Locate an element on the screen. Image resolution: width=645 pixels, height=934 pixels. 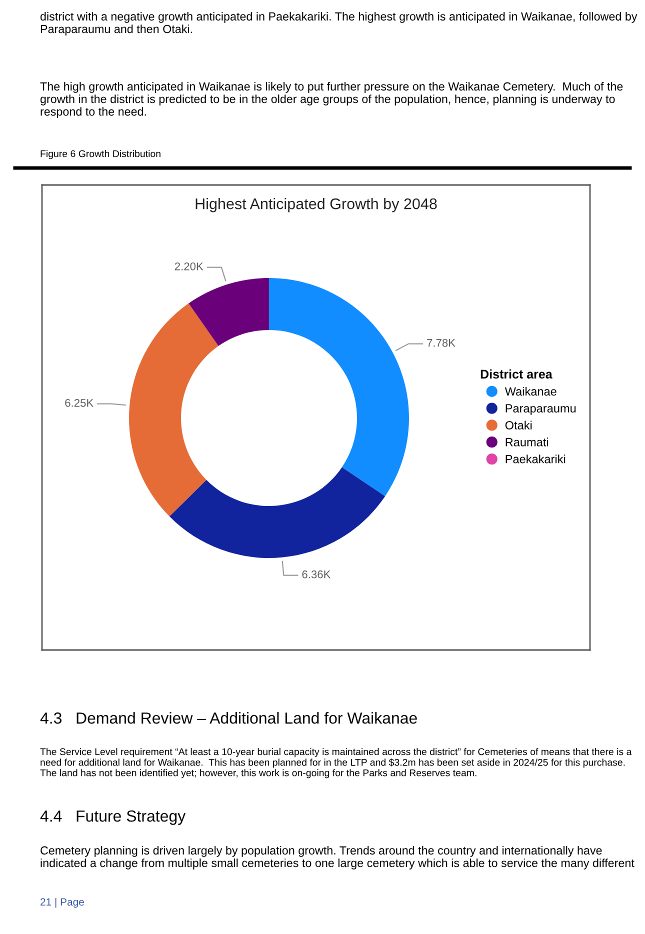
legend-label: Raumati is located at coordinates (527, 442).